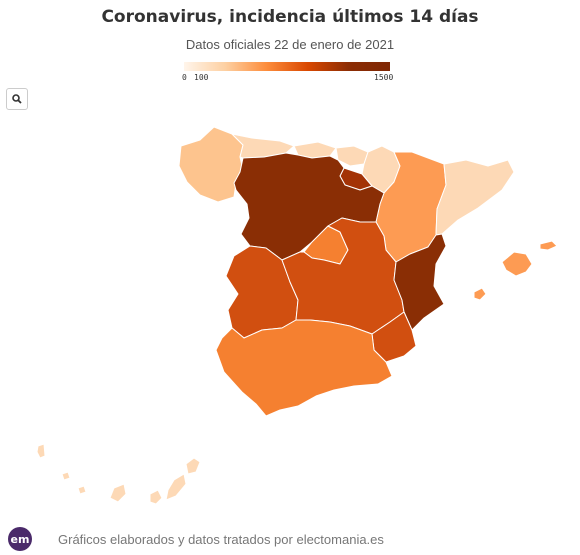 Image resolution: width=580 pixels, height=555 pixels. I want to click on search-button, so click(17, 99).